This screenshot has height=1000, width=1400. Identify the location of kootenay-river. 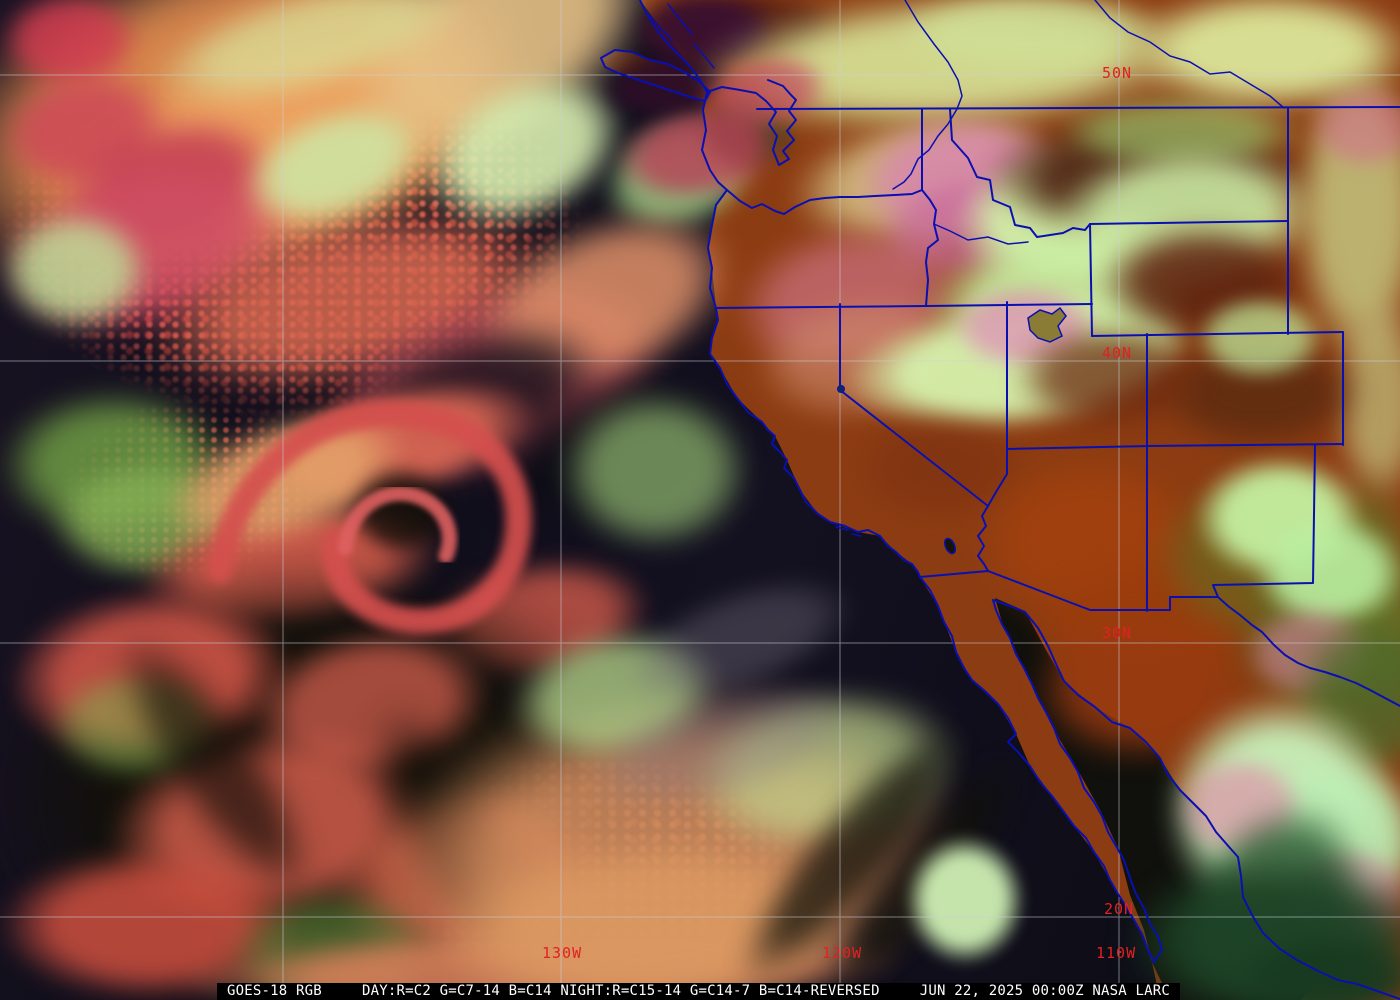
(1189, 54).